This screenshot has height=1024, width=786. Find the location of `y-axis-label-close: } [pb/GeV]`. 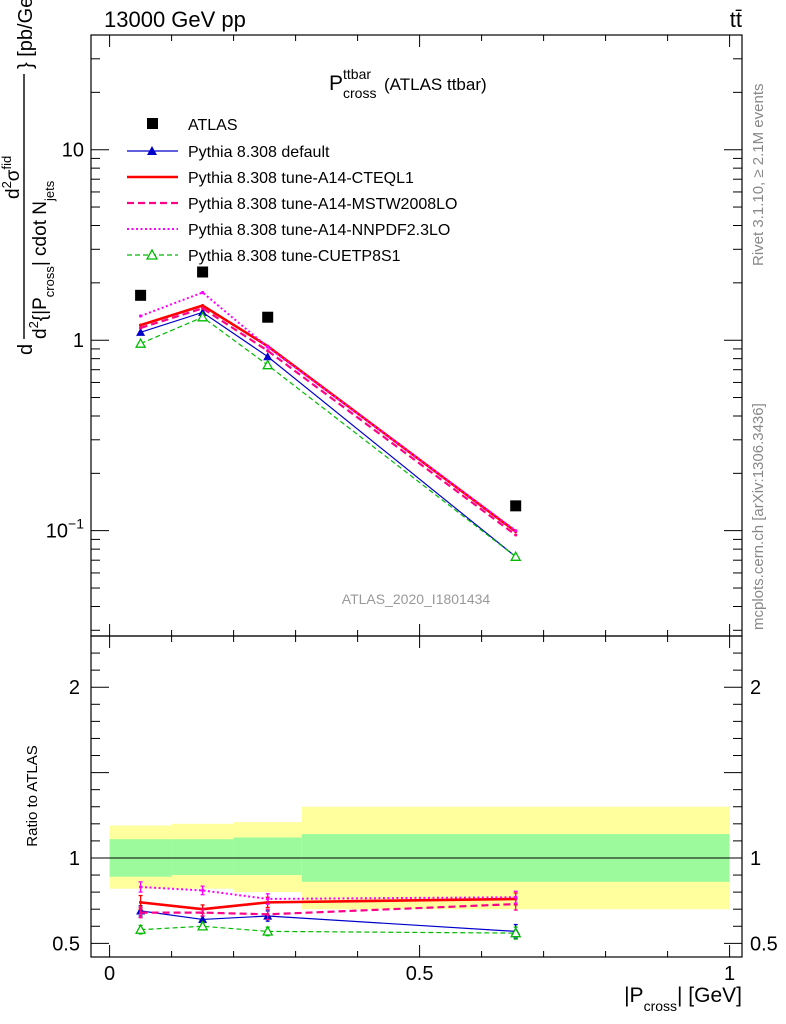

y-axis-label-close: } [pb/GeV] is located at coordinates (26, 34).